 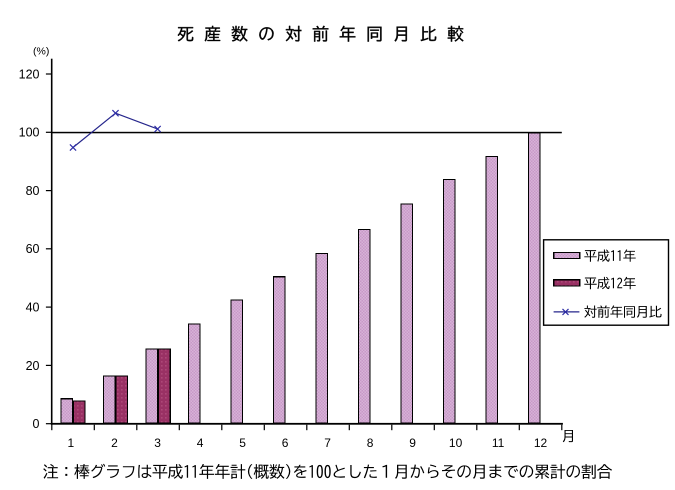 I want to click on svg-text: 1, so click(x=70, y=443).